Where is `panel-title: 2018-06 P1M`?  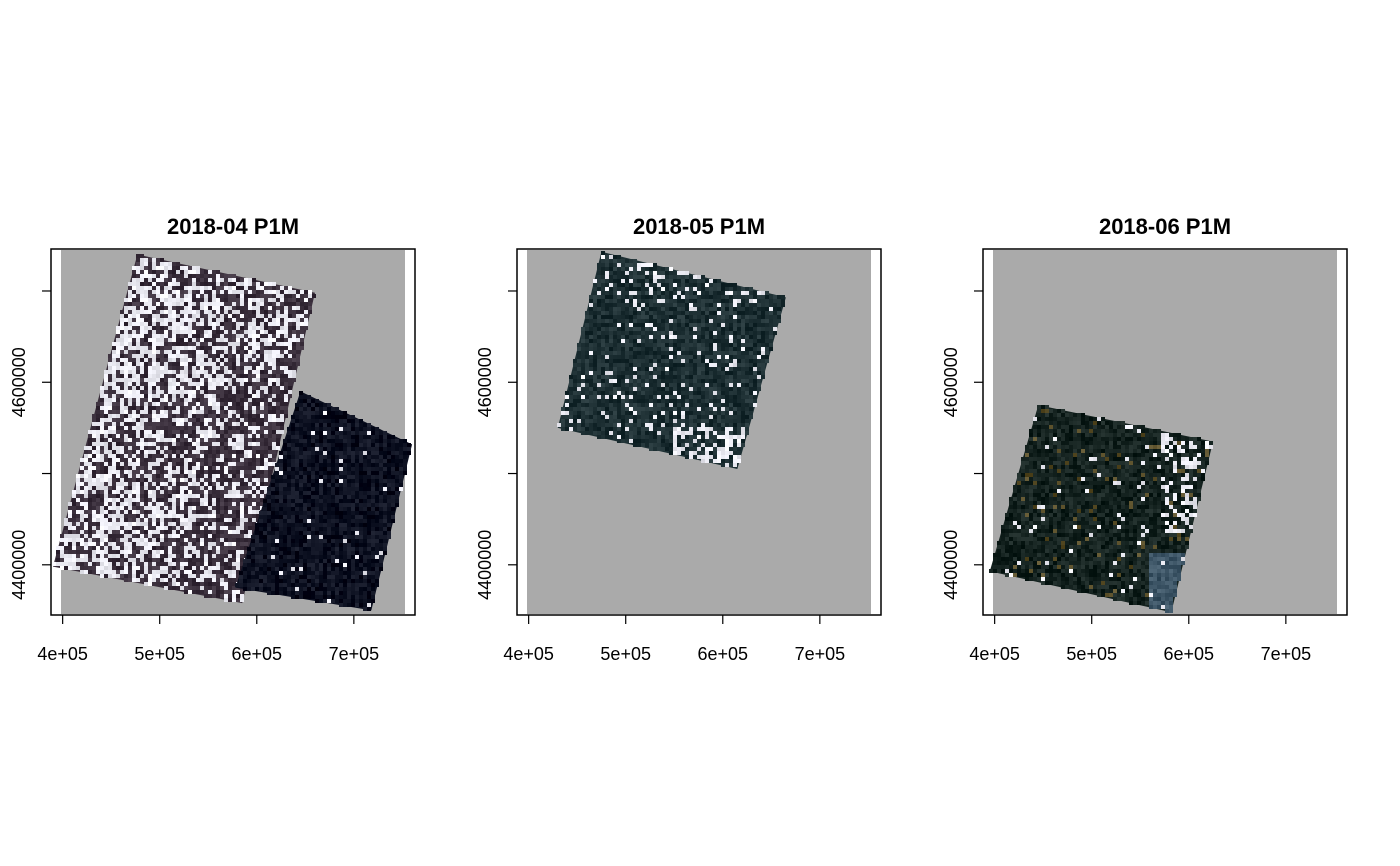 panel-title: 2018-06 P1M is located at coordinates (1165, 226).